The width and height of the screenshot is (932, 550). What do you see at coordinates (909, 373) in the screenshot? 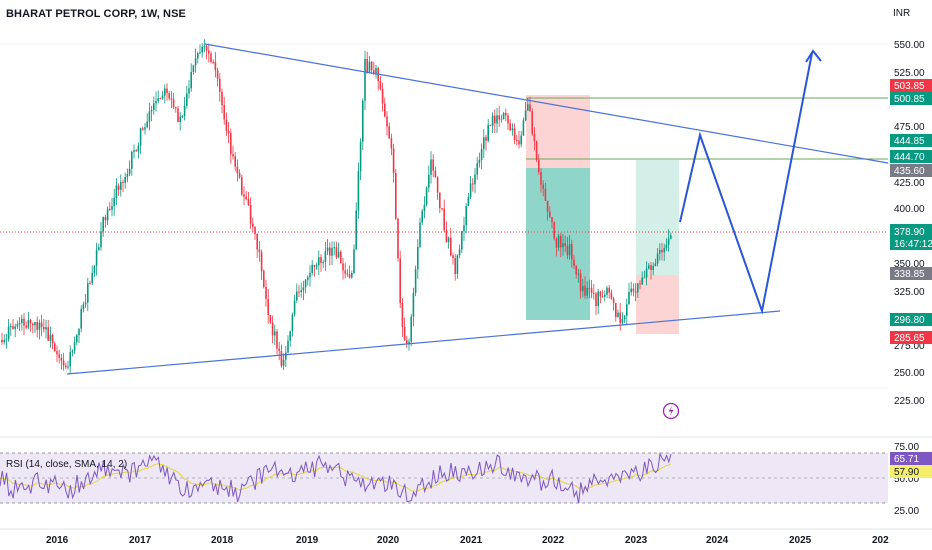
I see `price-axis-label: 250.00` at bounding box center [909, 373].